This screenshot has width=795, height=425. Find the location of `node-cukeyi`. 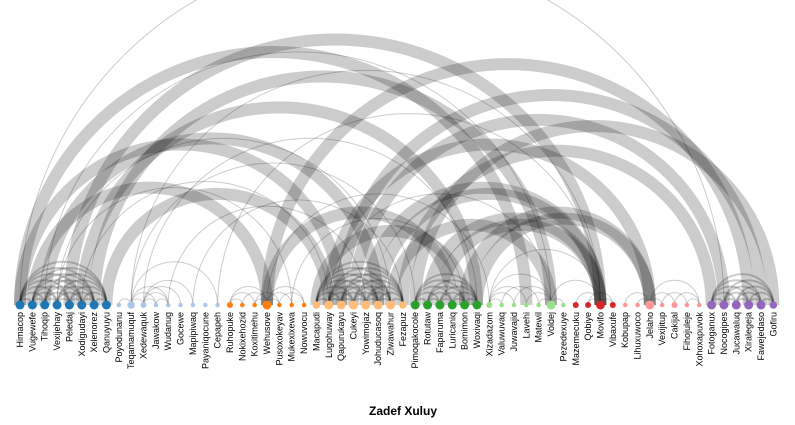

node-cukeyi is located at coordinates (353, 305).